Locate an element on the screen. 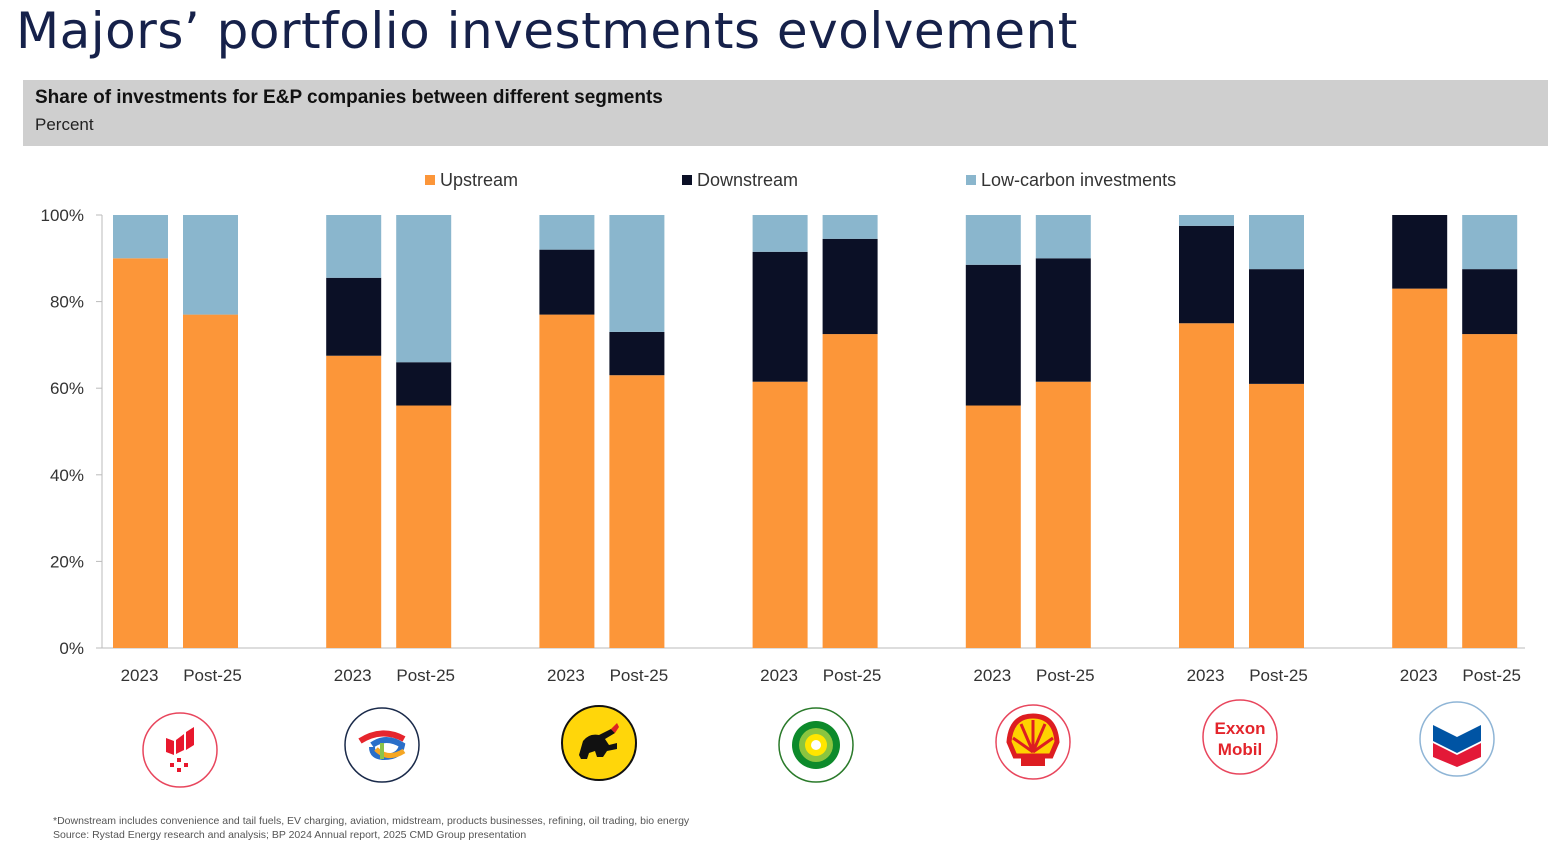  legend-swatch-upstream is located at coordinates (430, 180).